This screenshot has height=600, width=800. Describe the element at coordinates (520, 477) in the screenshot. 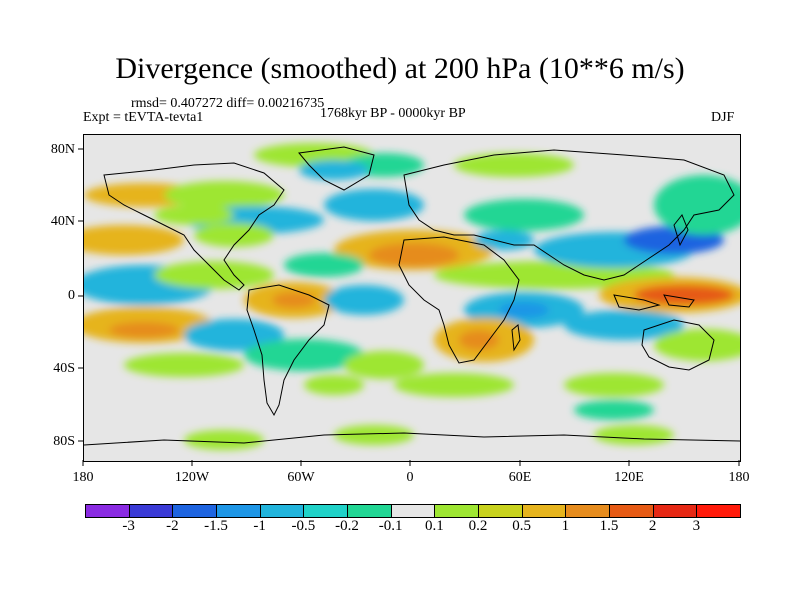

I see `lon-label-60e: 60E` at that location.